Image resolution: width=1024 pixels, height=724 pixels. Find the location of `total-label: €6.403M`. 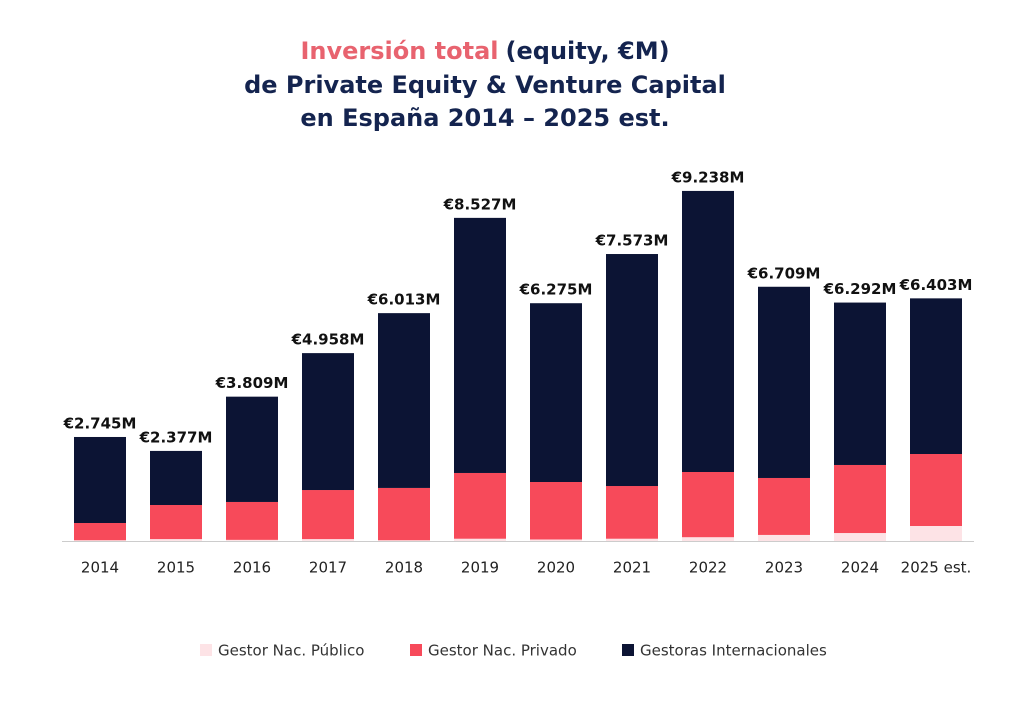

total-label: €6.403M is located at coordinates (936, 285).